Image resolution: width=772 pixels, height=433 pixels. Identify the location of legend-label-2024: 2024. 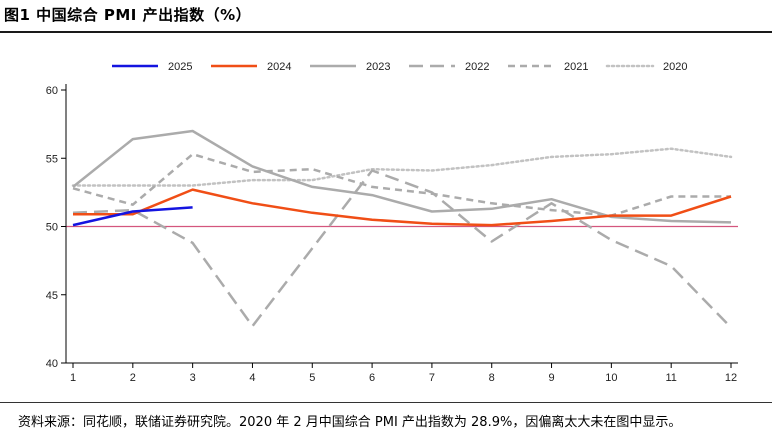
(279, 67).